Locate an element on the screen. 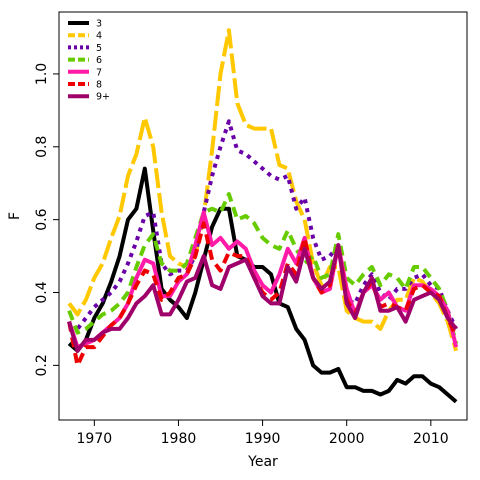 The image size is (480, 480). x-tick-label: 2000 is located at coordinates (347, 439).